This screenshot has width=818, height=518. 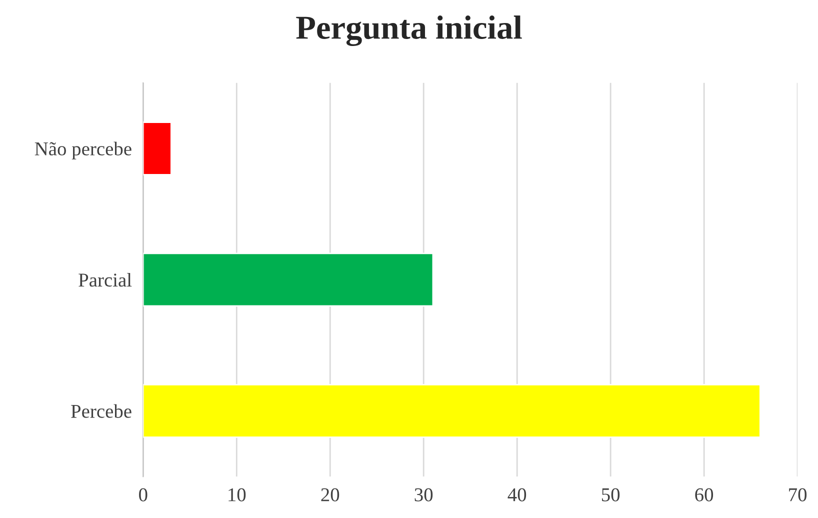 What do you see at coordinates (704, 495) in the screenshot?
I see `x-tick-label: 60` at bounding box center [704, 495].